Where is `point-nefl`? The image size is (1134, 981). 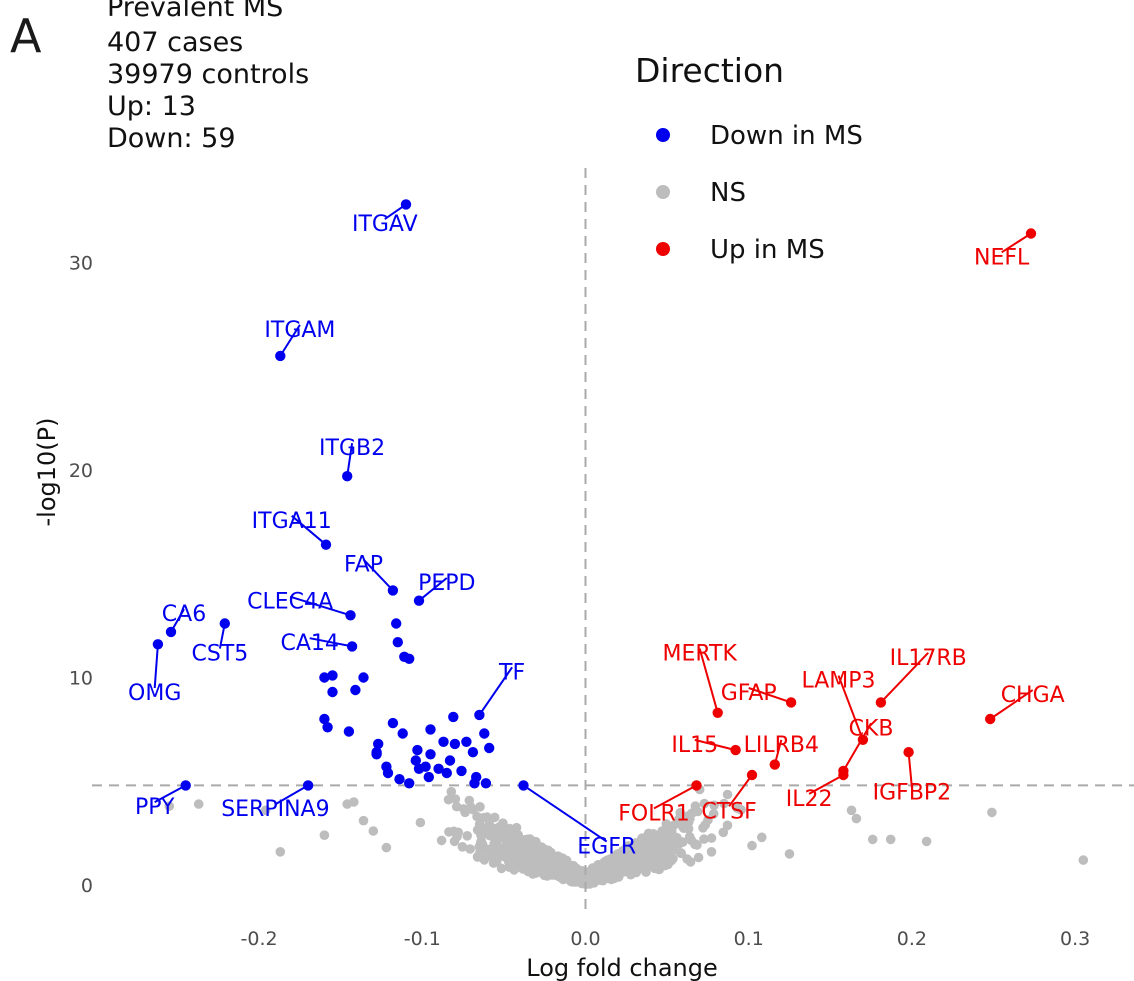
point-nefl is located at coordinates (1031, 233).